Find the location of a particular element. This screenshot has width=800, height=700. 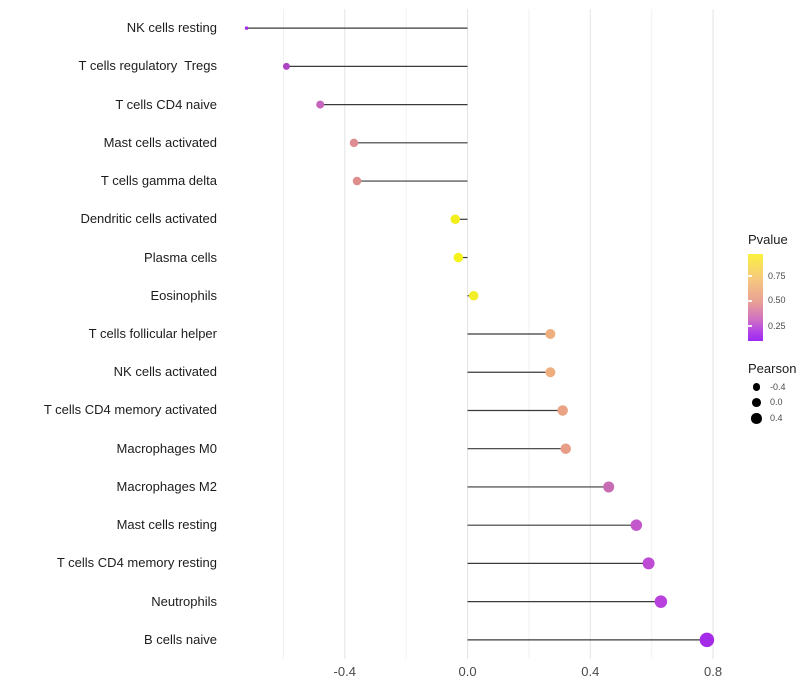

x-axis-tick-label: 0.8 is located at coordinates (713, 671).